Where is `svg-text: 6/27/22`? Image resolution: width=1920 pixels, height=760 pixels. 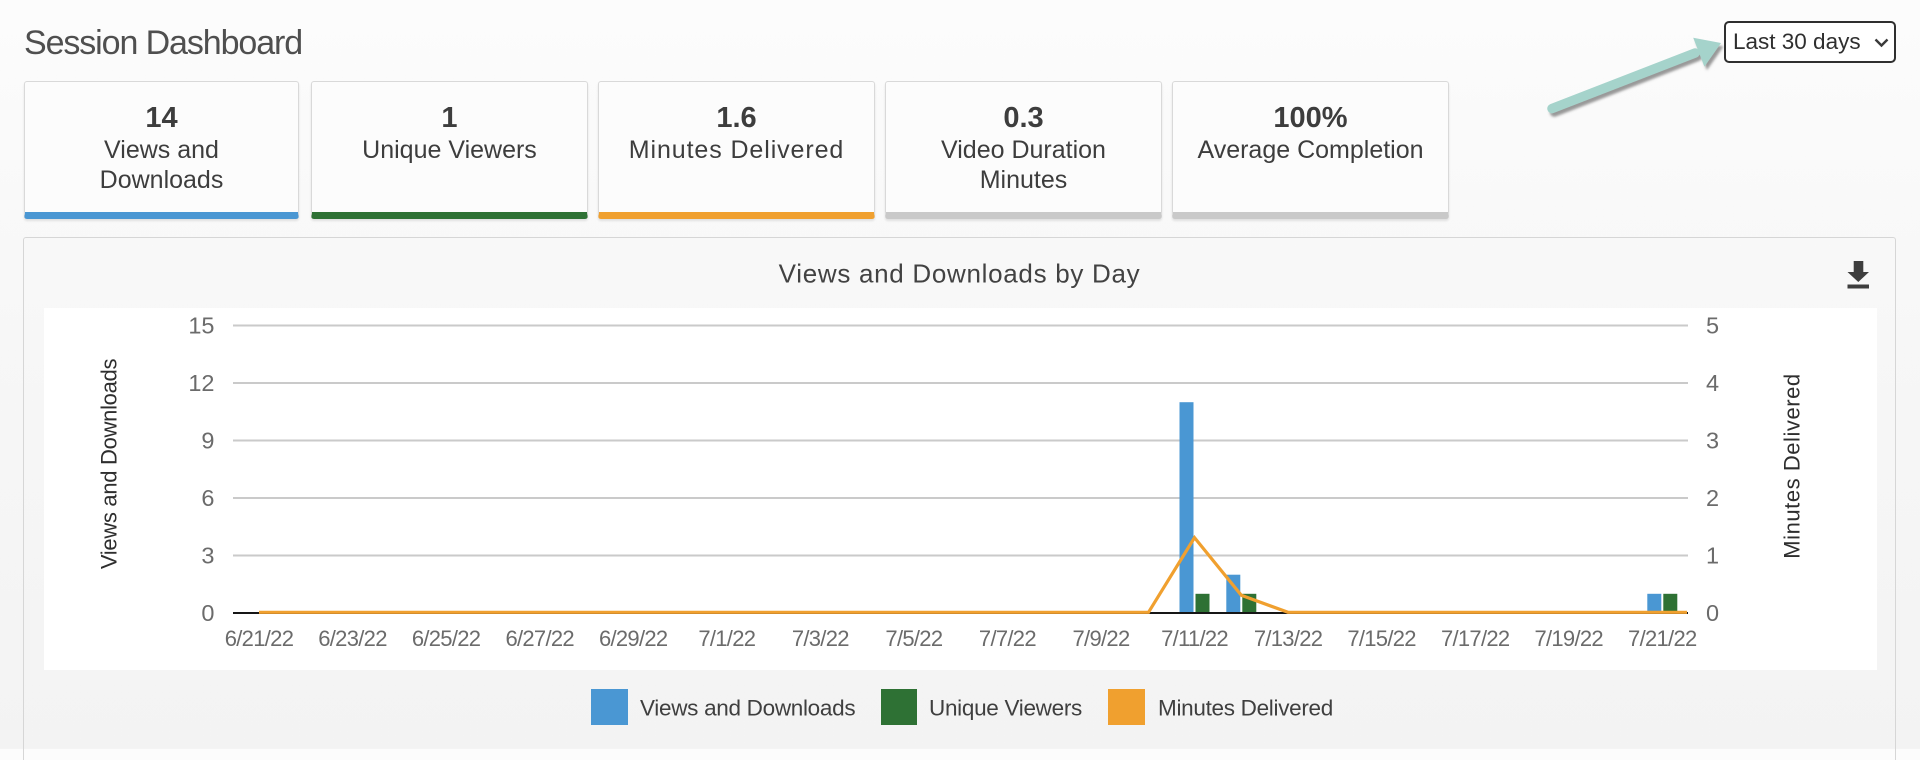 svg-text: 6/27/22 is located at coordinates (539, 638).